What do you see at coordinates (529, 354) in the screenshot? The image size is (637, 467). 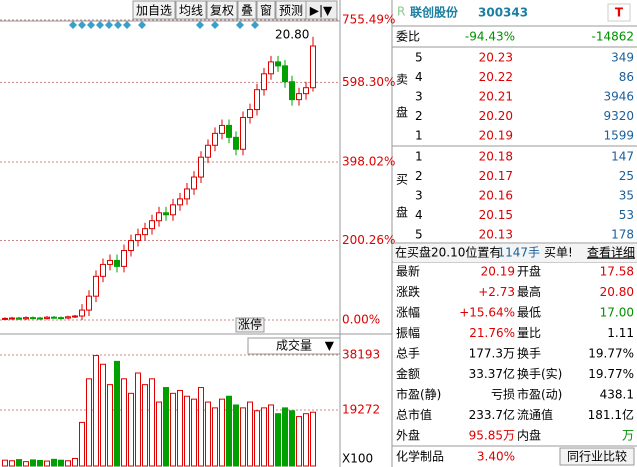 I see `stat-label: 换手` at bounding box center [529, 354].